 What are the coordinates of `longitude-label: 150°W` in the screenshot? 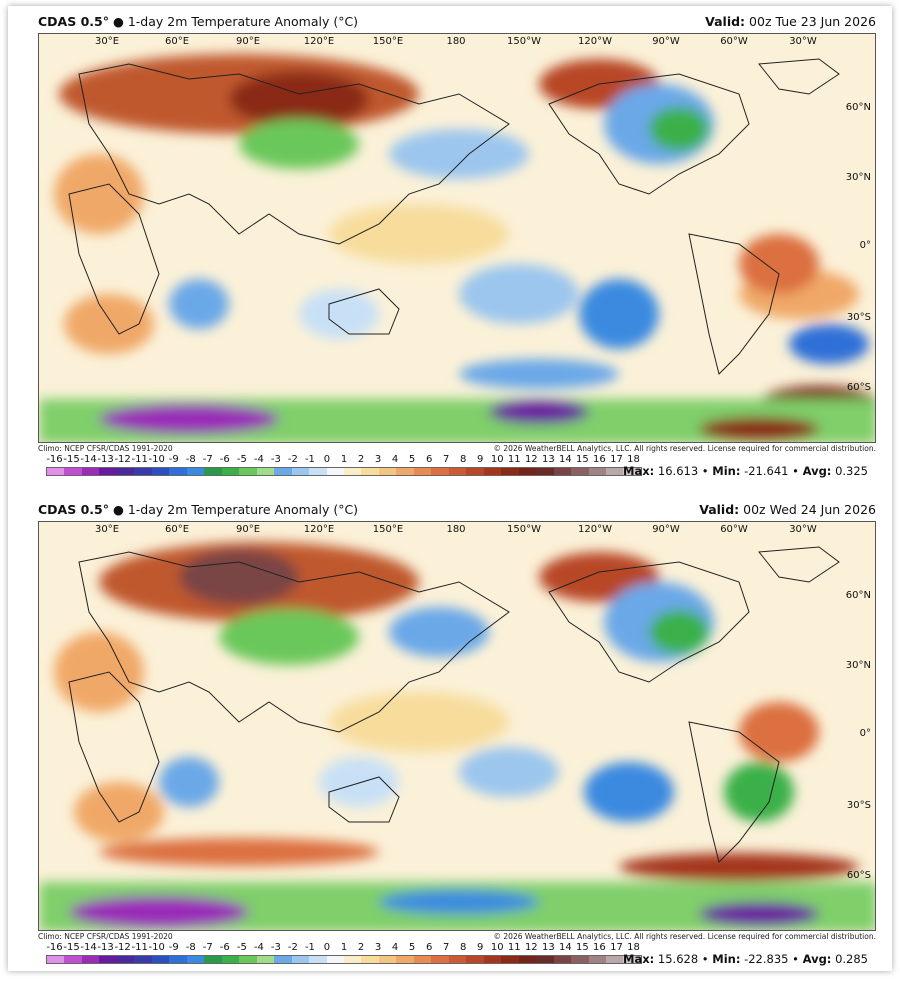 It's located at (524, 41).